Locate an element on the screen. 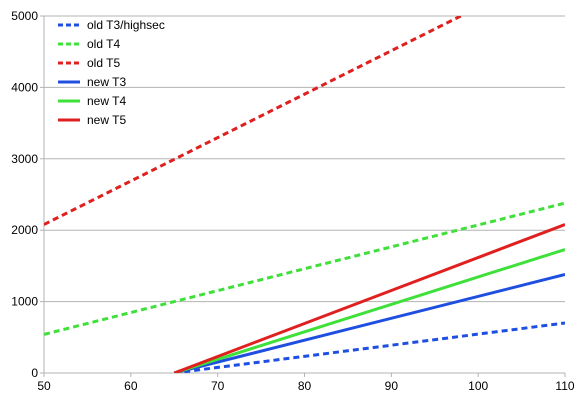  x-tick-label: 70 is located at coordinates (218, 386).